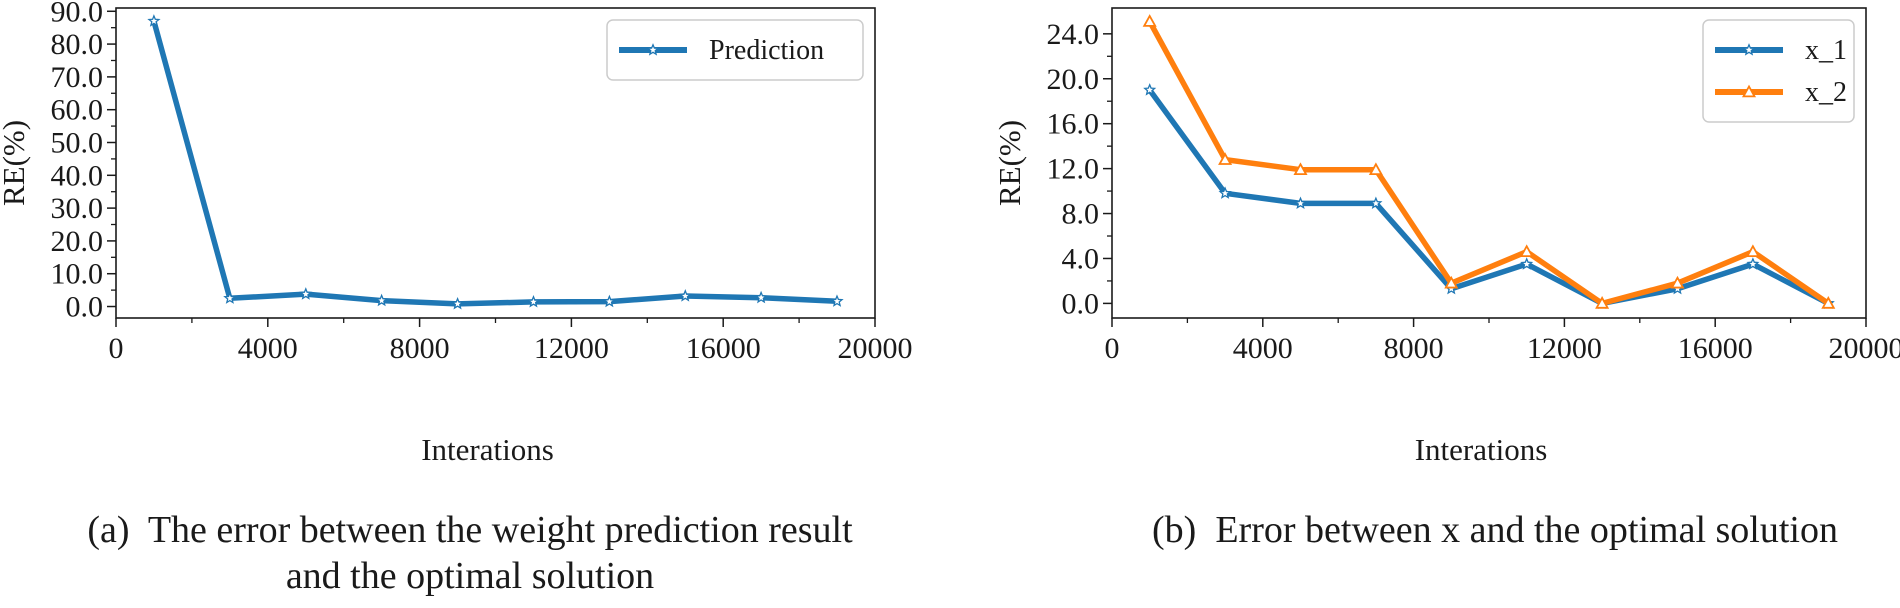  What do you see at coordinates (1081, 214) in the screenshot?
I see `y-tick-label: 8.0` at bounding box center [1081, 214].